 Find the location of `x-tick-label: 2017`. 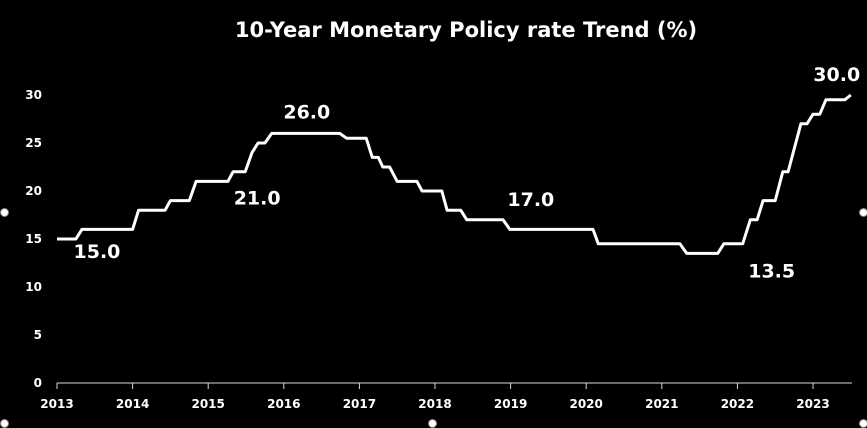

x-tick-label: 2017 is located at coordinates (359, 404).